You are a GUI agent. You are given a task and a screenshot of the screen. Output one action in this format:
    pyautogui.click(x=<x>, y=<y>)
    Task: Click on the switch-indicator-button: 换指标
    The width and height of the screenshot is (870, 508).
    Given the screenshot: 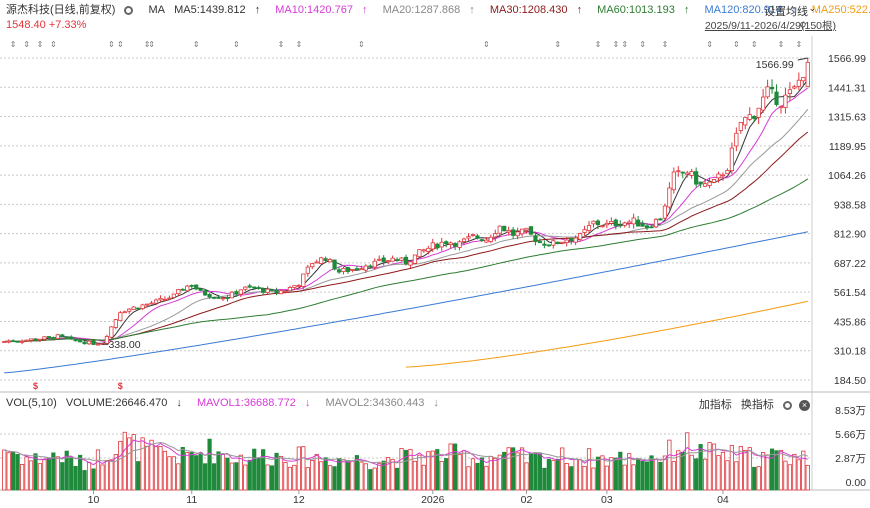 What is the action you would take?
    pyautogui.click(x=757, y=405)
    